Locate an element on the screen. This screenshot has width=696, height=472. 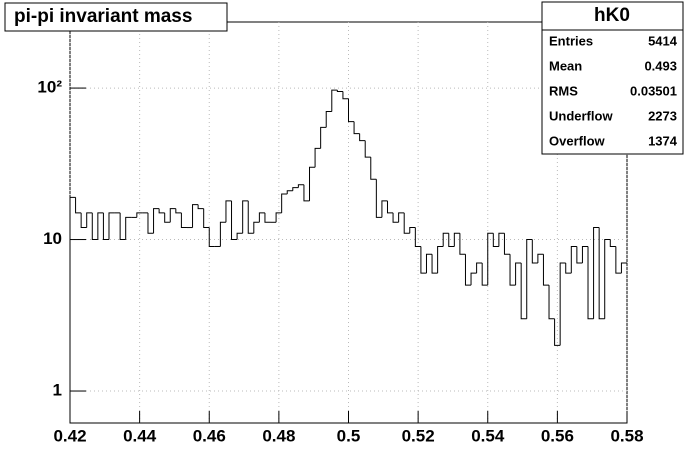
stats-value: 0.03501 is located at coordinates (653, 90).